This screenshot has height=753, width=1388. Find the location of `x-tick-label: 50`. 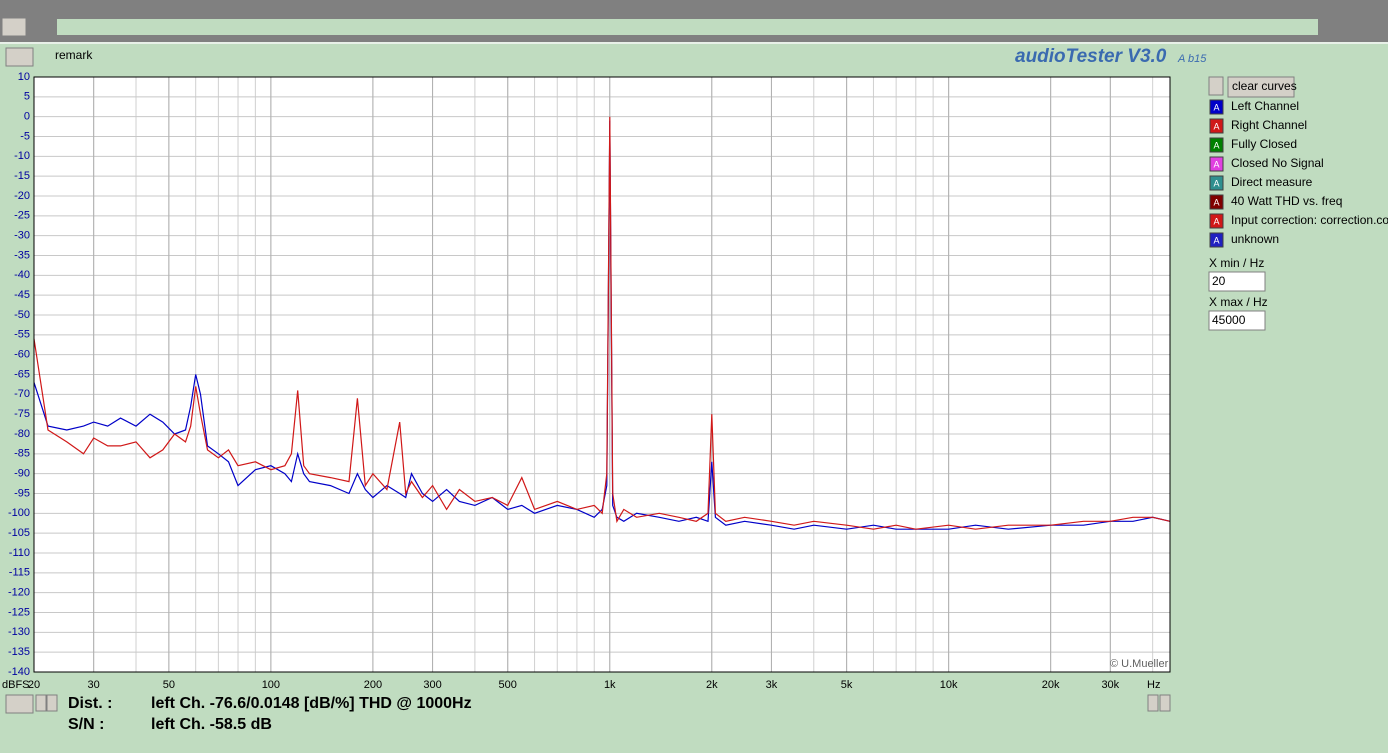

x-tick-label: 50 is located at coordinates (169, 685).